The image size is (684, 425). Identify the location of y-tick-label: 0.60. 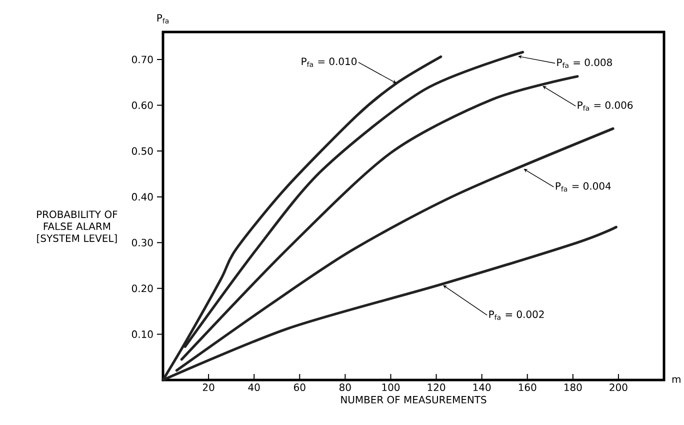
(142, 105).